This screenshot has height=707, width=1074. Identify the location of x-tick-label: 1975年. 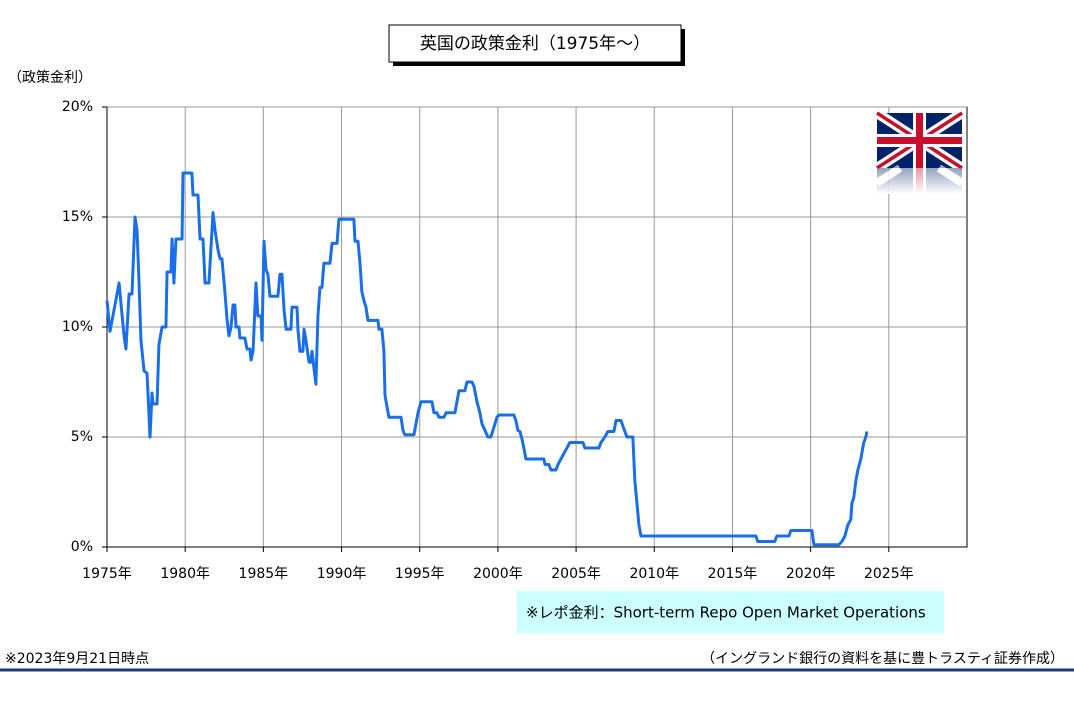
(107, 574).